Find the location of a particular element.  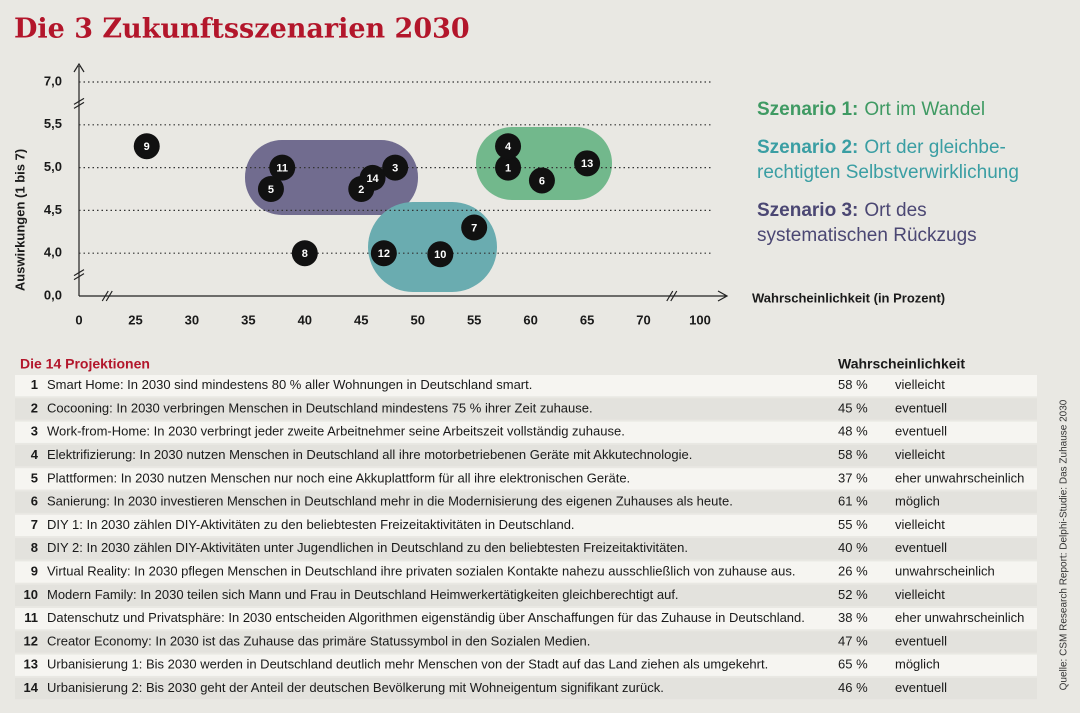

legend-text: systematischen Rückzugs is located at coordinates (867, 235).